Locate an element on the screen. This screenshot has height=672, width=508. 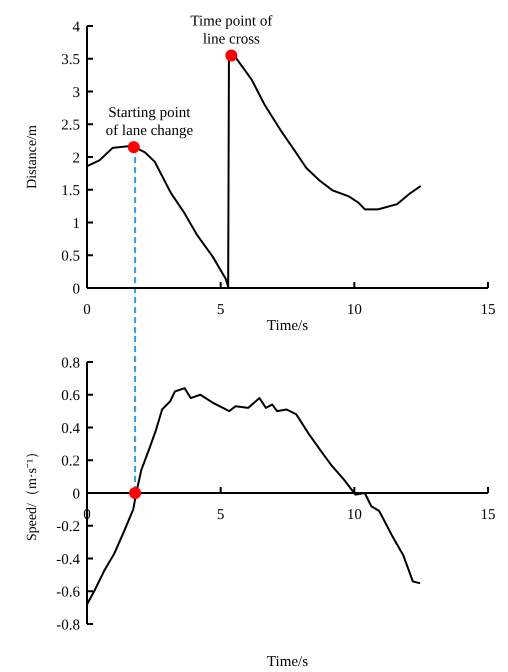
y-tick-label: 2 is located at coordinates (76, 158).